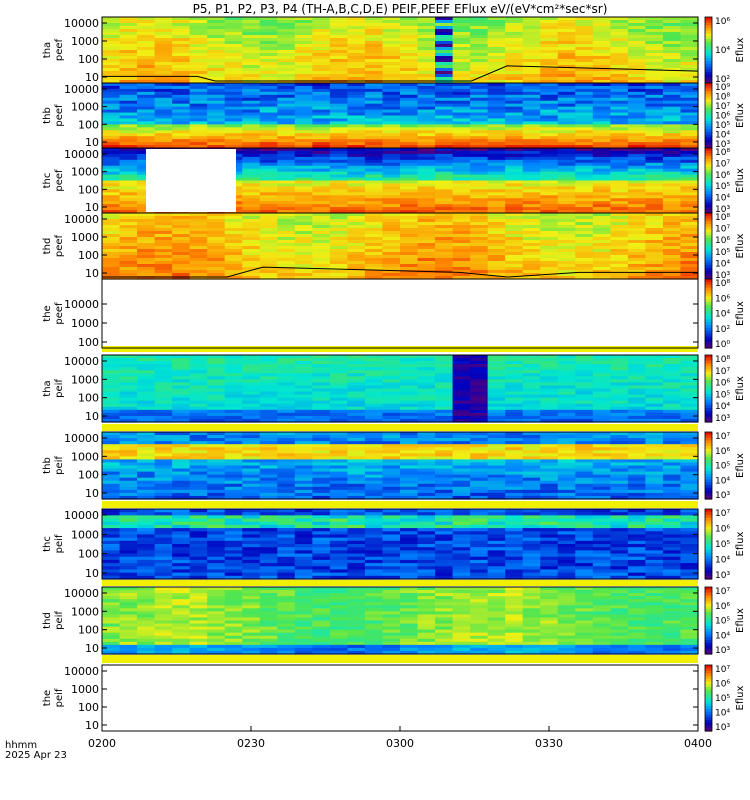 This screenshot has width=750, height=800. Describe the element at coordinates (81, 154) in the screenshot. I see `y-tick-label: 10000` at that location.